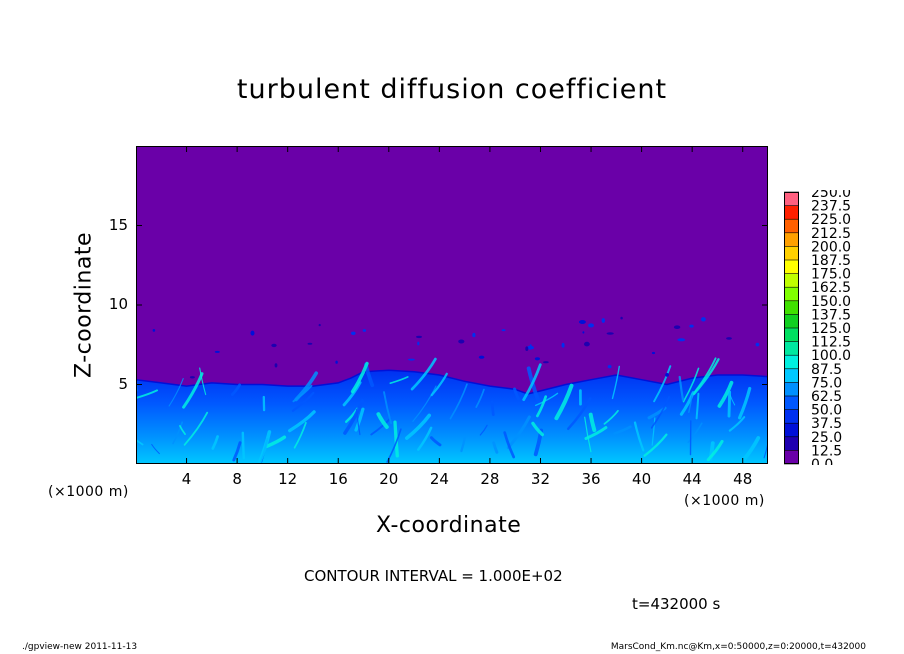 This screenshot has width=904, height=654. What do you see at coordinates (389, 479) in the screenshot?
I see `x-tick-label: 20` at bounding box center [389, 479].